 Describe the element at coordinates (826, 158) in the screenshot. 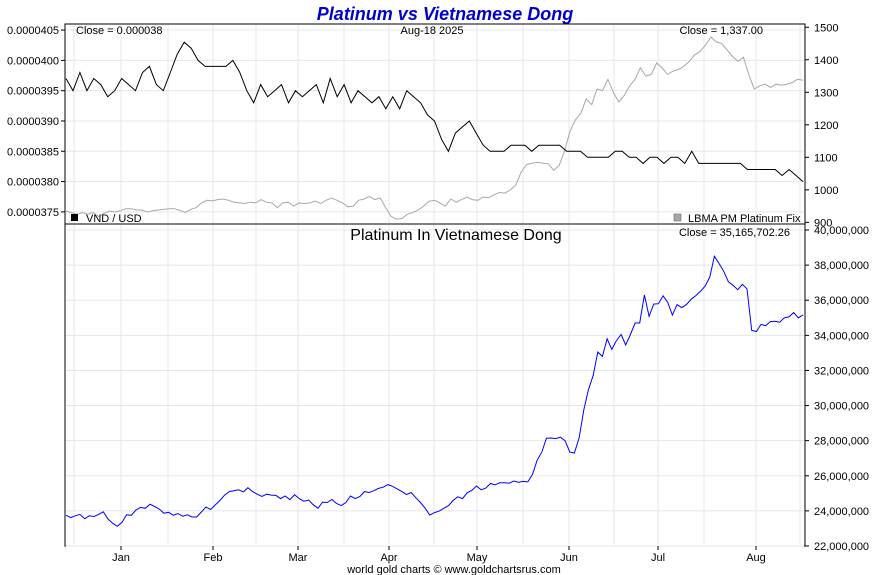

I see `top-right-tick-label: 1100` at that location.